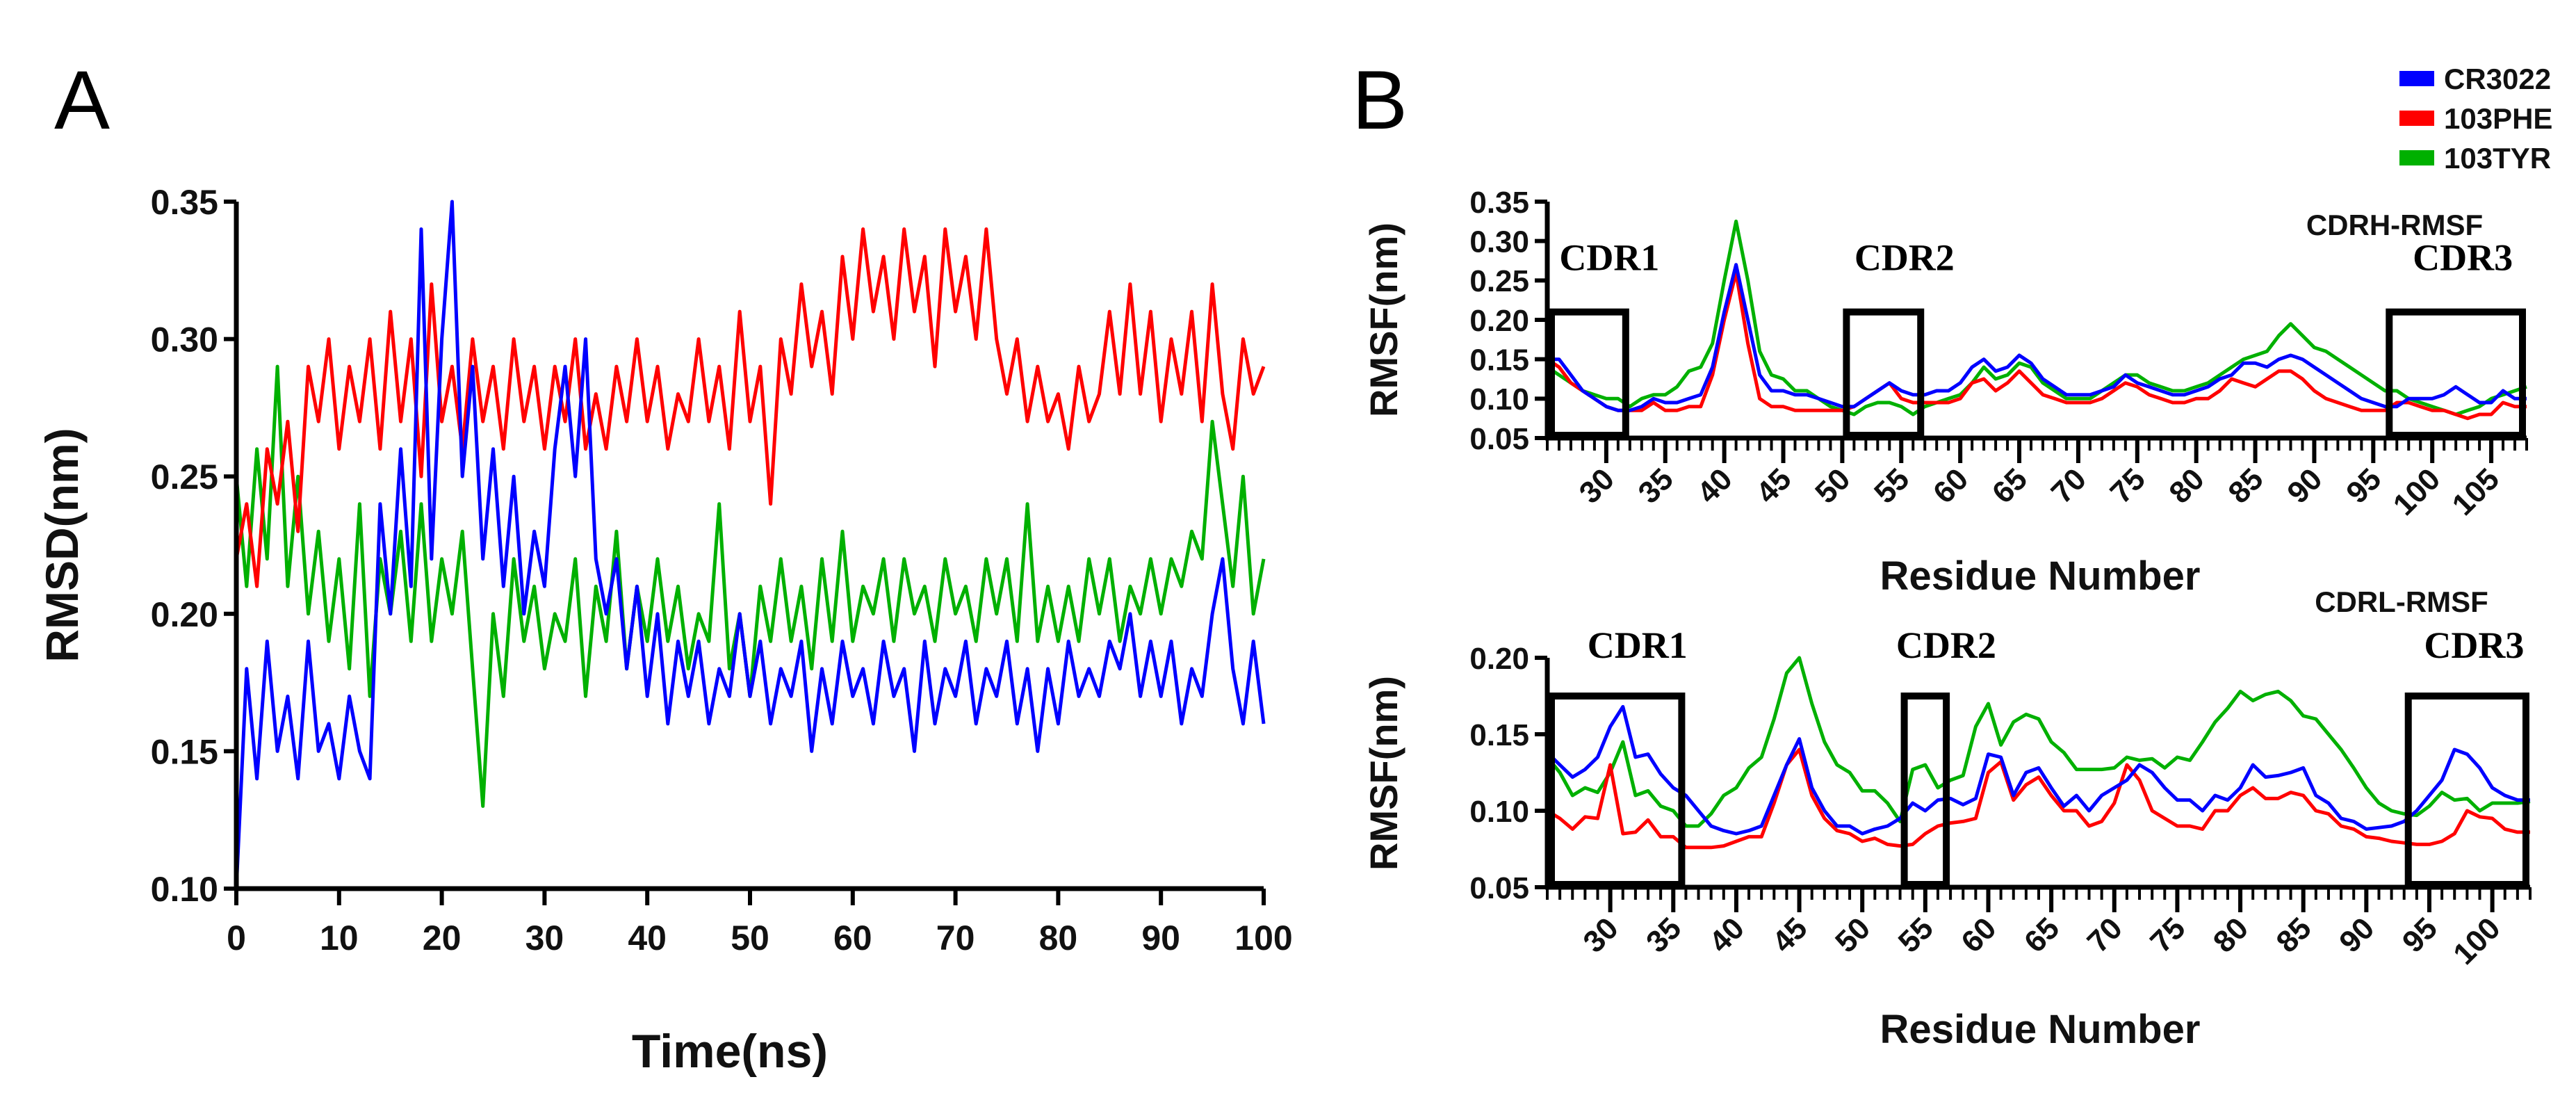 This screenshot has width=2576, height=1100. Describe the element at coordinates (2476, 492) in the screenshot. I see `x-tick-label: 105` at that location.